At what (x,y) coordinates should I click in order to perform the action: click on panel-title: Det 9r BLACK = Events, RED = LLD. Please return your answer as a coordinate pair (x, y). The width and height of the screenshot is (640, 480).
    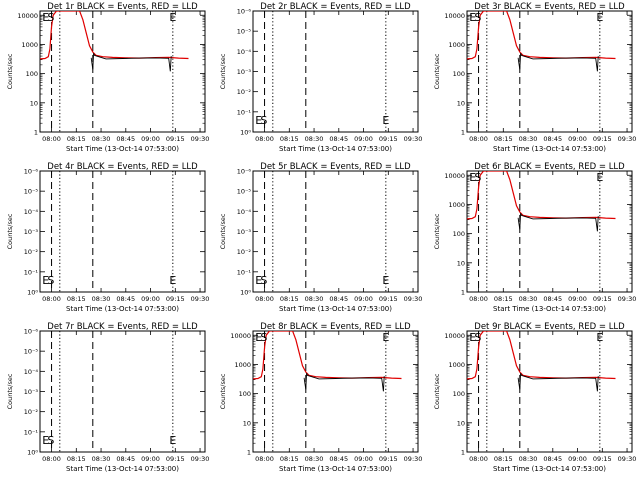
    Looking at the image, I should click on (549, 327).